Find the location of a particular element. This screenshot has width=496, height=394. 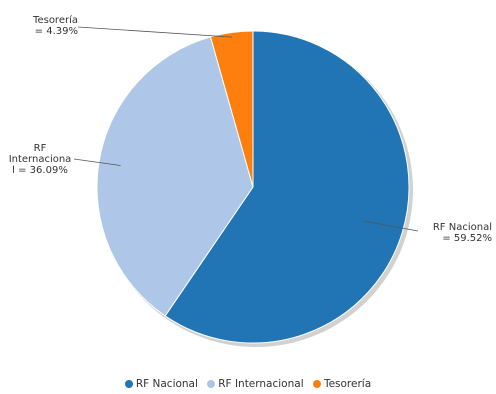

leader-line-rf-internacional is located at coordinates (97, 162).